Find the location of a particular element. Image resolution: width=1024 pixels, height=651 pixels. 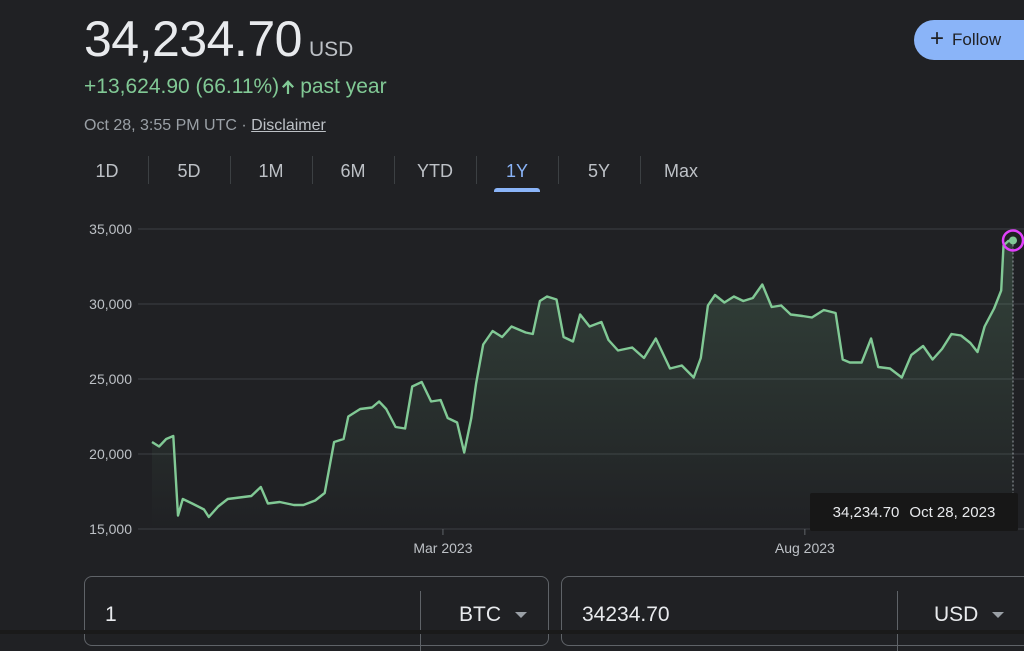

tab-max: Max is located at coordinates (681, 171).